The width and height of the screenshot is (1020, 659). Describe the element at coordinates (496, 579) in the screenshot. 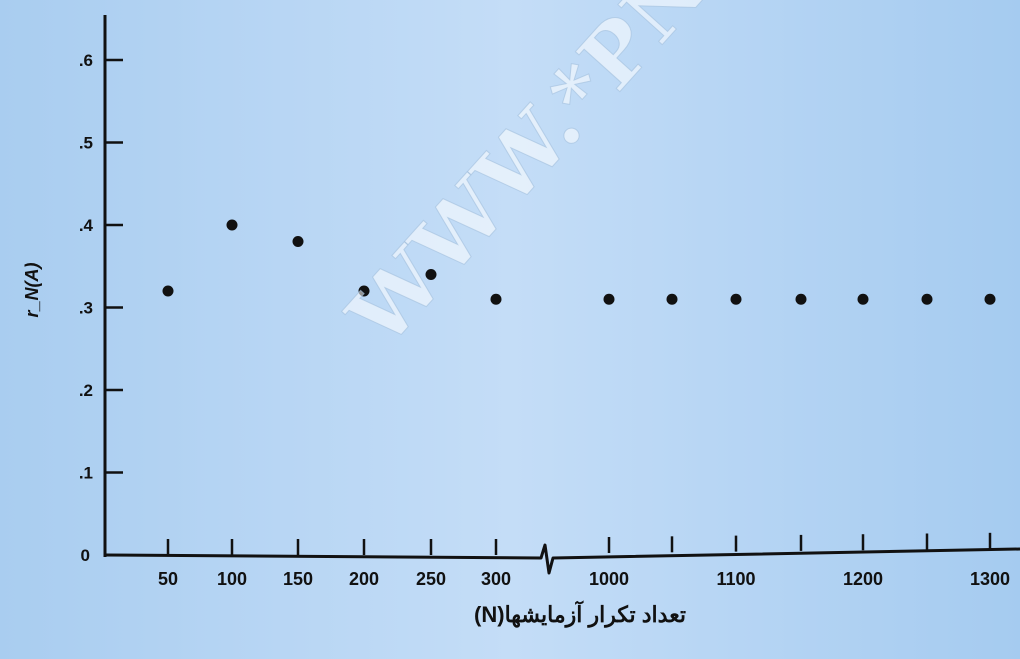

I see `x-tick-label: 300` at that location.